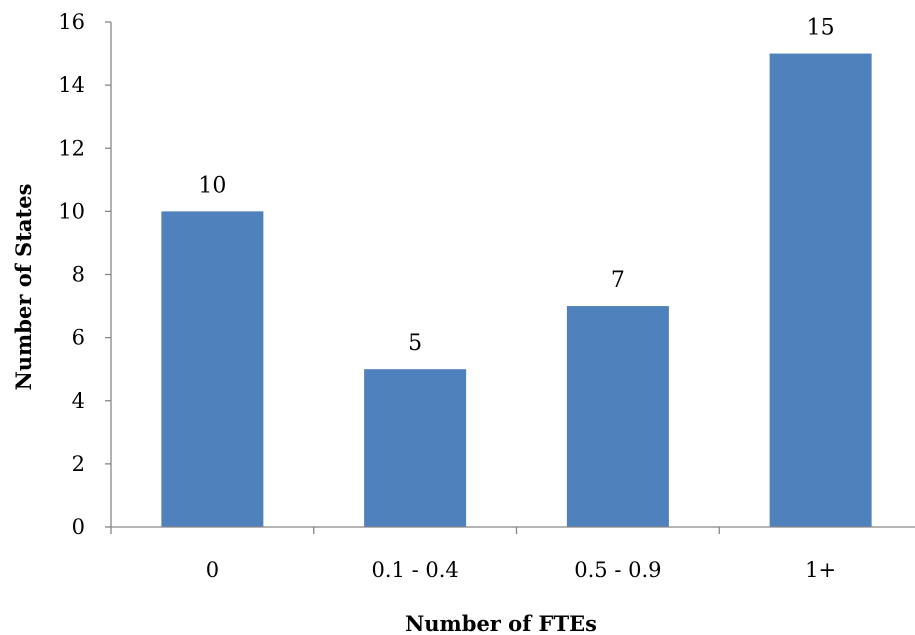 The height and width of the screenshot is (635, 915). Describe the element at coordinates (78, 401) in the screenshot. I see `y-tick-label: 4` at that location.